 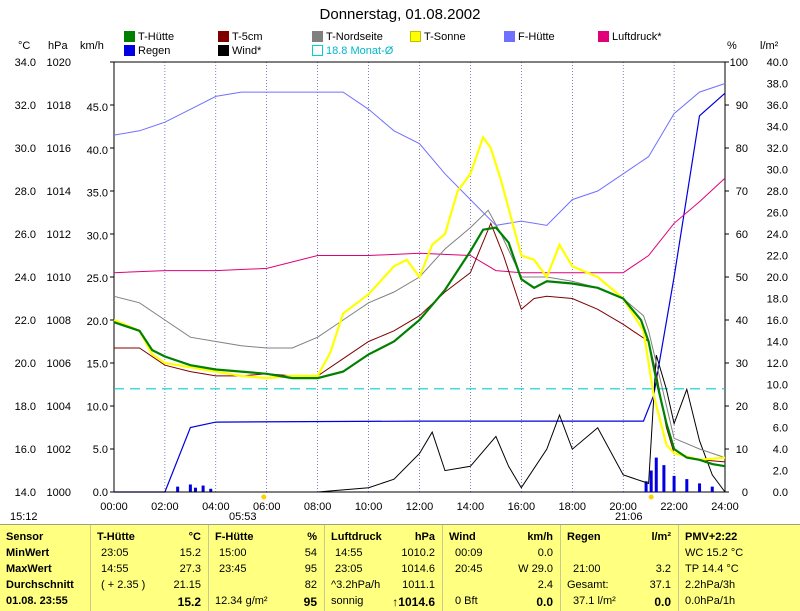 I want to click on regen-day-total: 37.1 l/m², so click(x=594, y=601).